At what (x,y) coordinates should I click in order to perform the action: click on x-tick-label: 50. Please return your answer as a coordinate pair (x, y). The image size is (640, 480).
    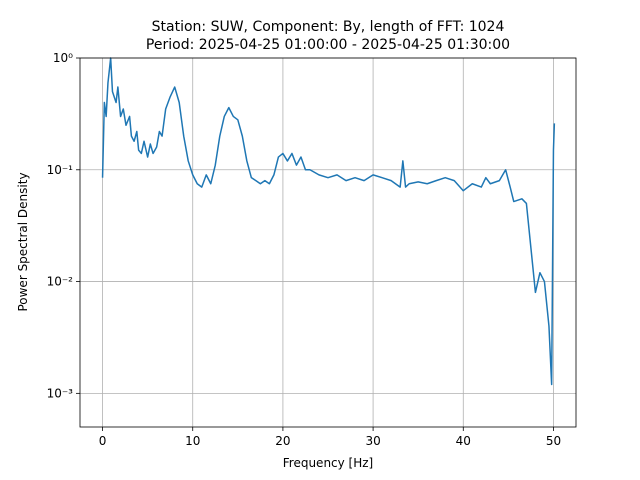
    Looking at the image, I should click on (553, 441).